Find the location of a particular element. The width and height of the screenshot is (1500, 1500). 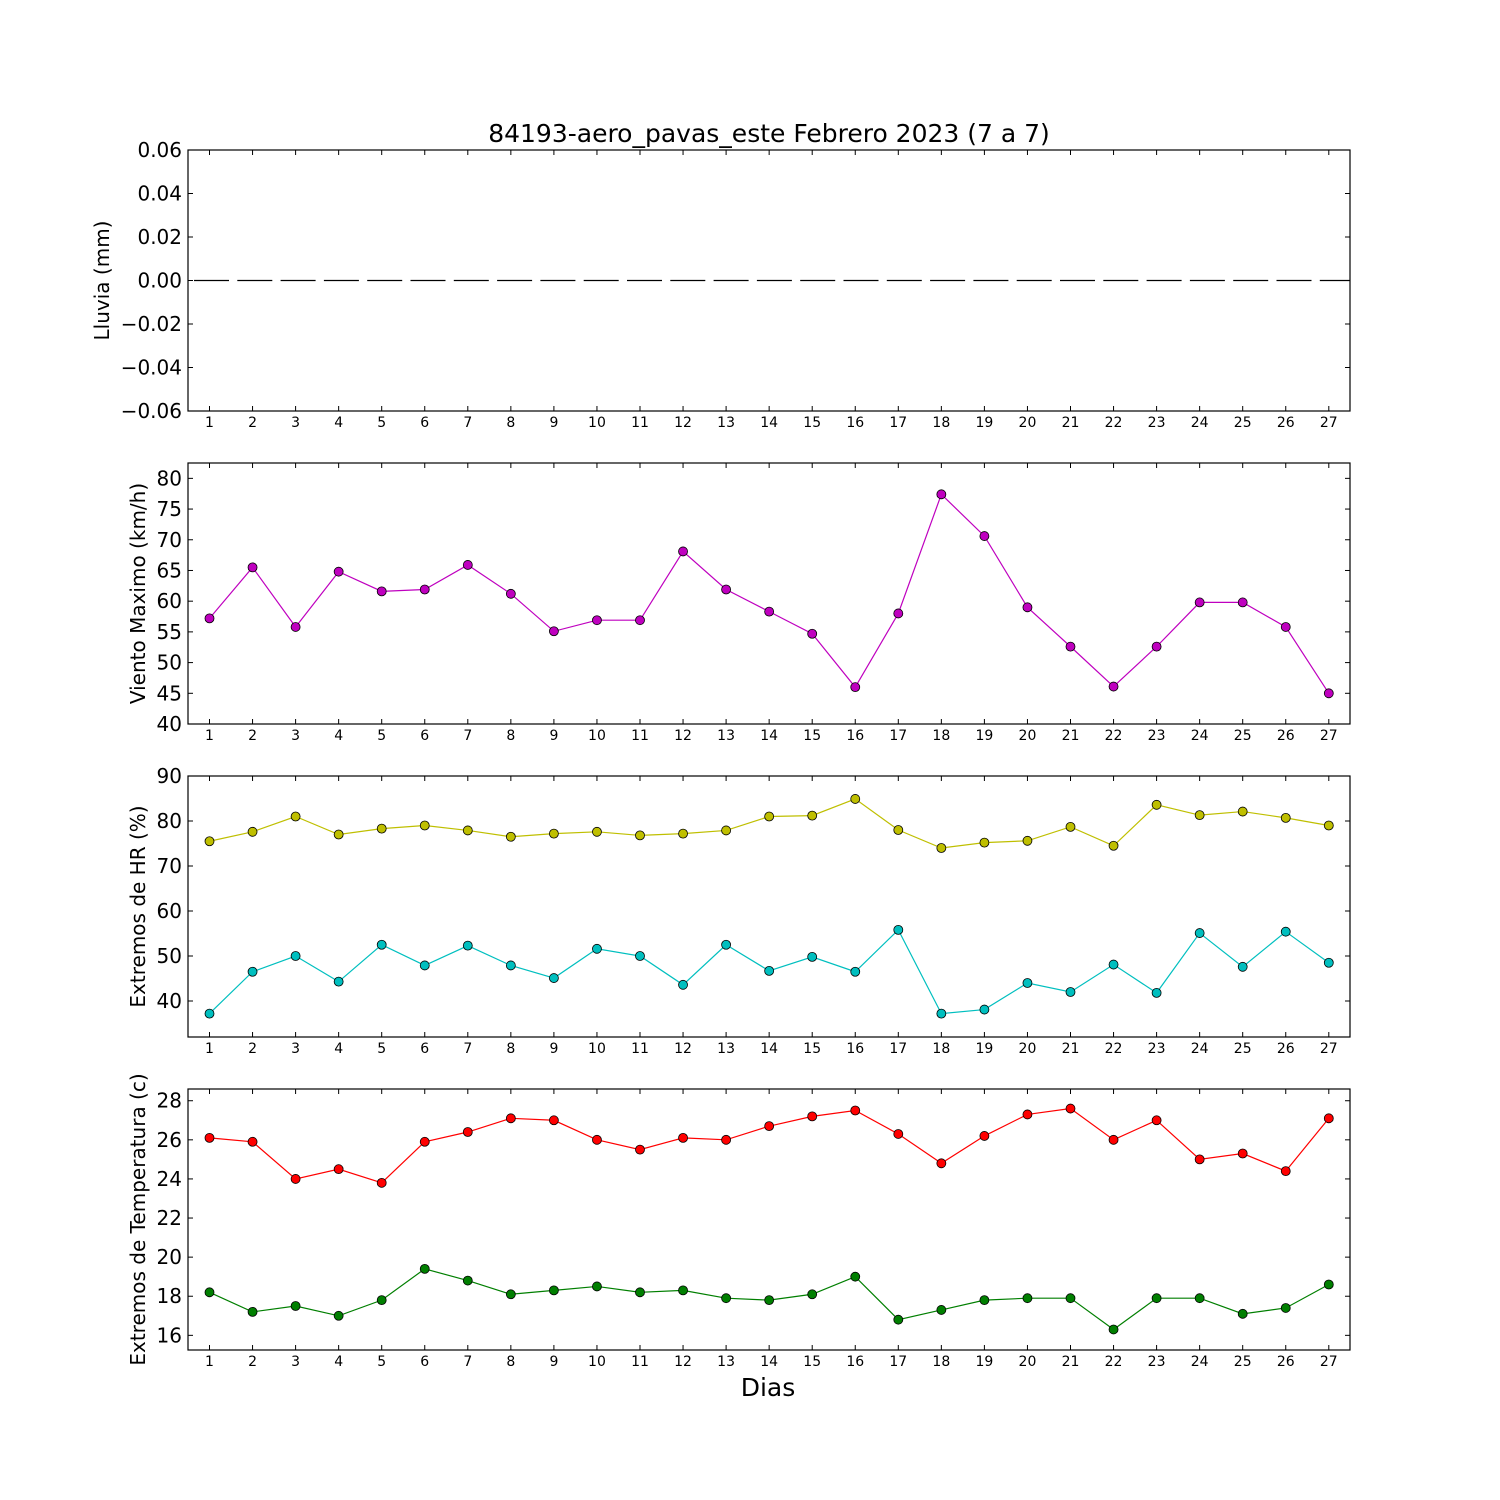

y-axis-label: Lluvia (mm) is located at coordinates (102, 281).